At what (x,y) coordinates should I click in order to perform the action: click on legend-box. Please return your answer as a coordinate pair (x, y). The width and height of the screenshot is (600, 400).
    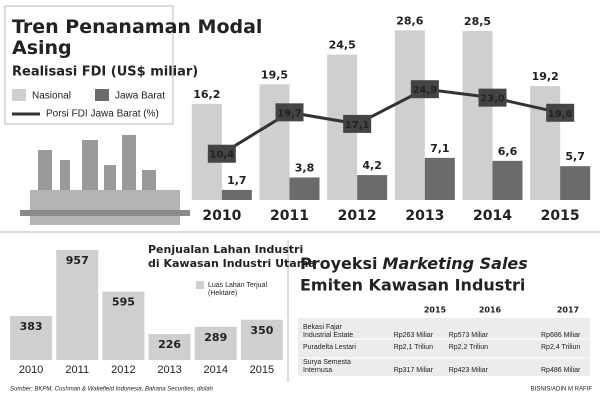
    Looking at the image, I should click on (89, 65).